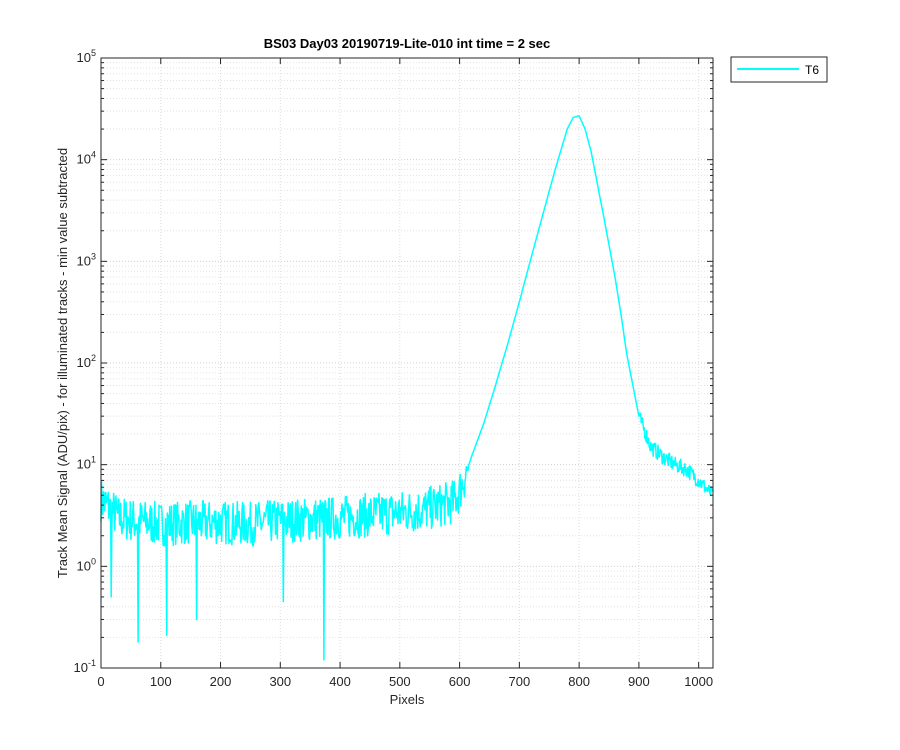  Describe the element at coordinates (86, 259) in the screenshot. I see `y-tick-label: 10³` at that location.